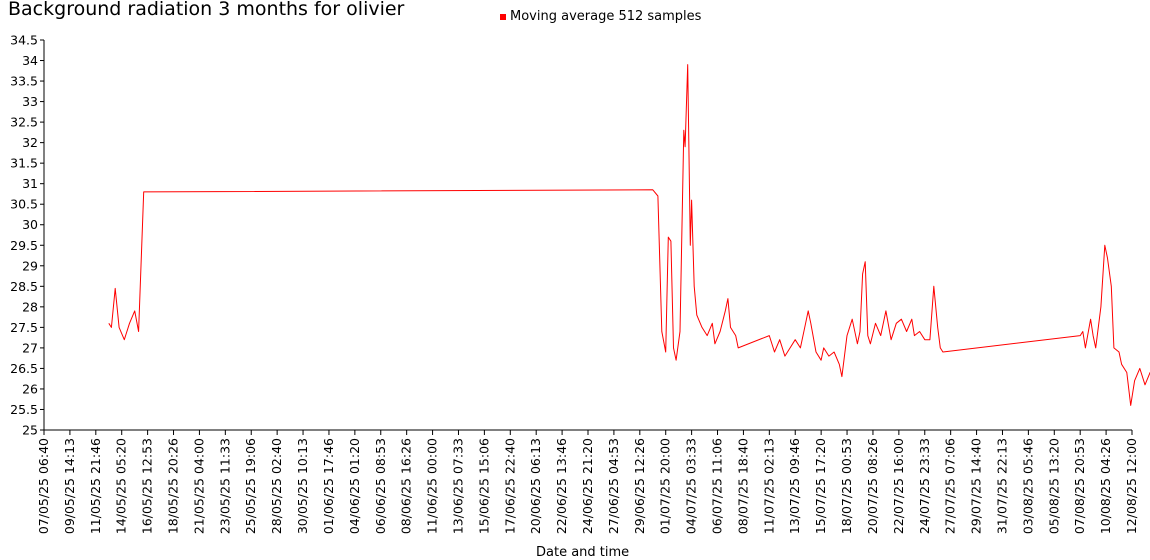  What do you see at coordinates (30, 60) in the screenshot?
I see `y-tick-label: 34` at bounding box center [30, 60].